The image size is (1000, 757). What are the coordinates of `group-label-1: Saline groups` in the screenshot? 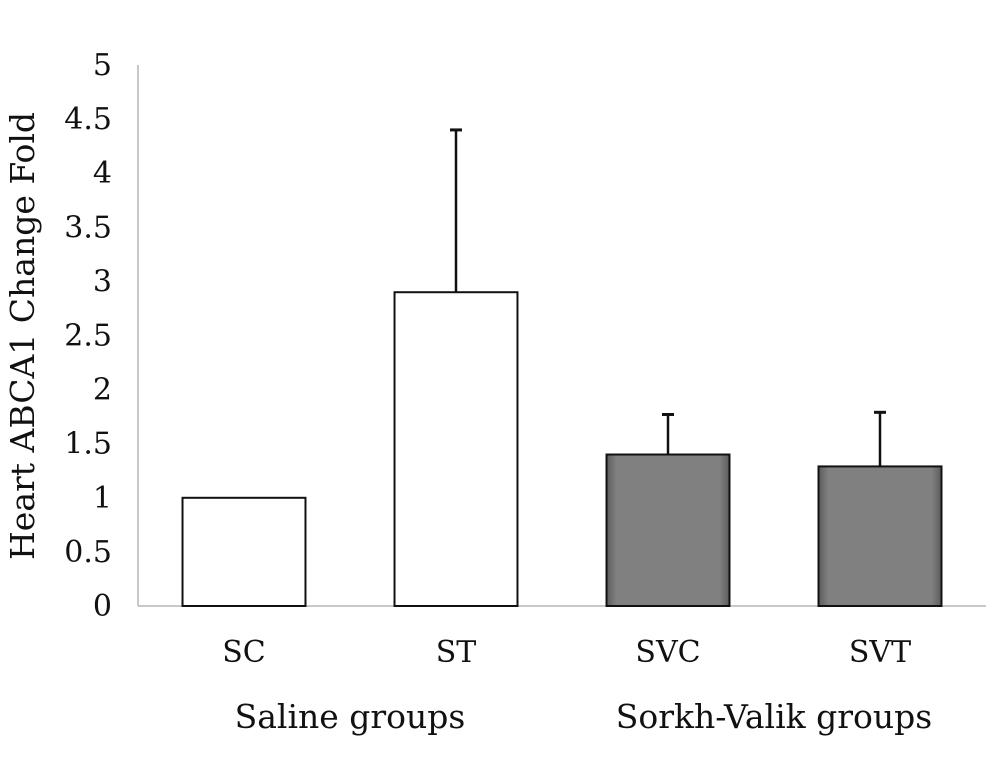 It's located at (350, 716).